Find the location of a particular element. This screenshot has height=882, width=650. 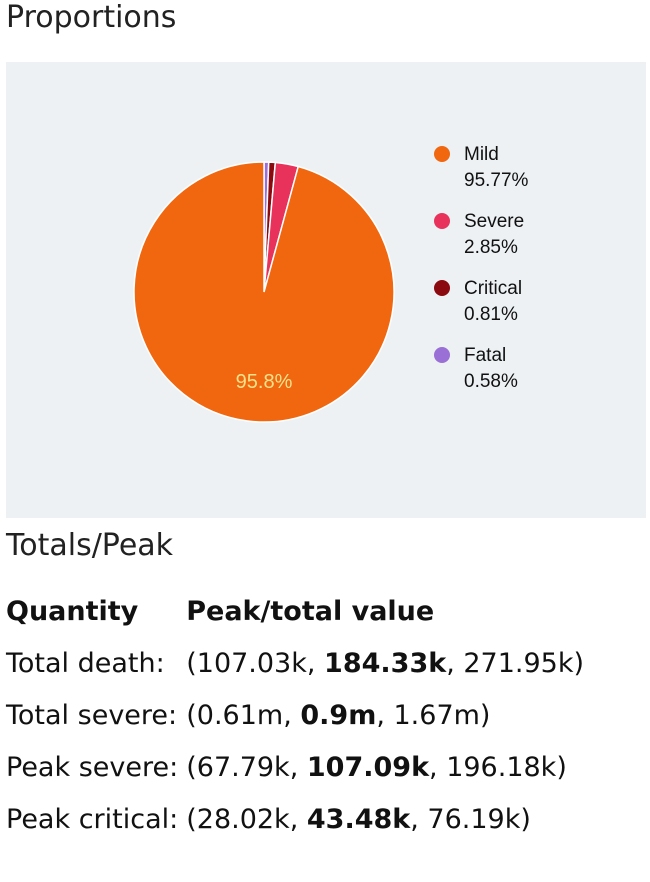

value-low: 0.61m is located at coordinates (240, 715).